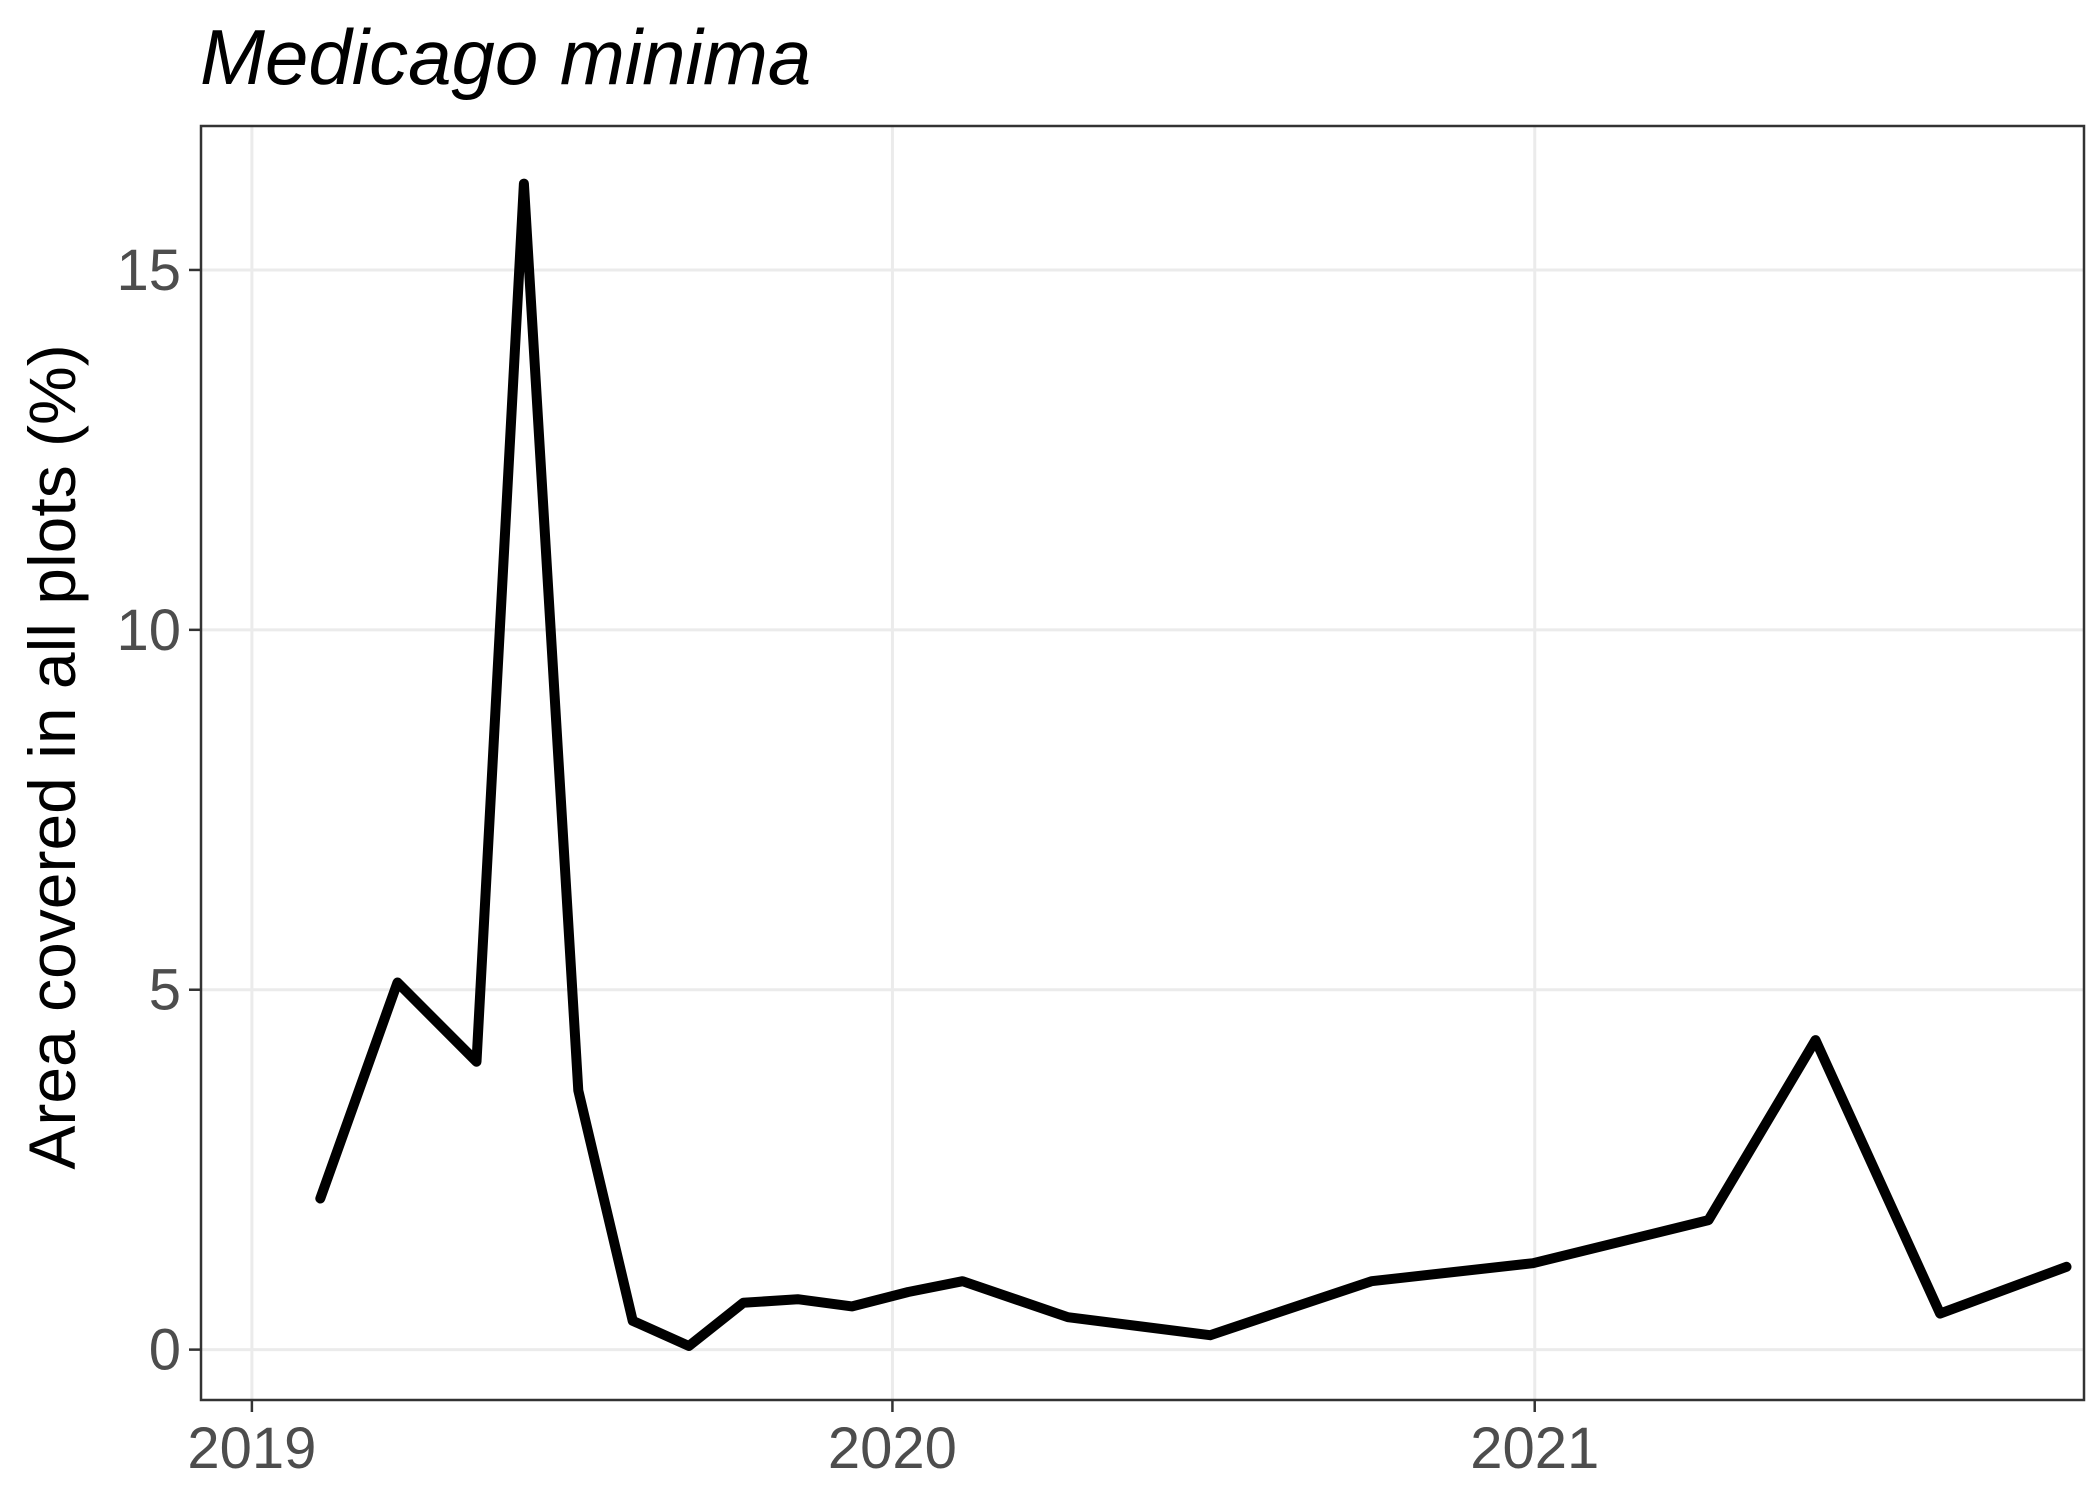 Image resolution: width=2100 pixels, height=1500 pixels. Describe the element at coordinates (148, 630) in the screenshot. I see `y-tick-label: 10` at that location.